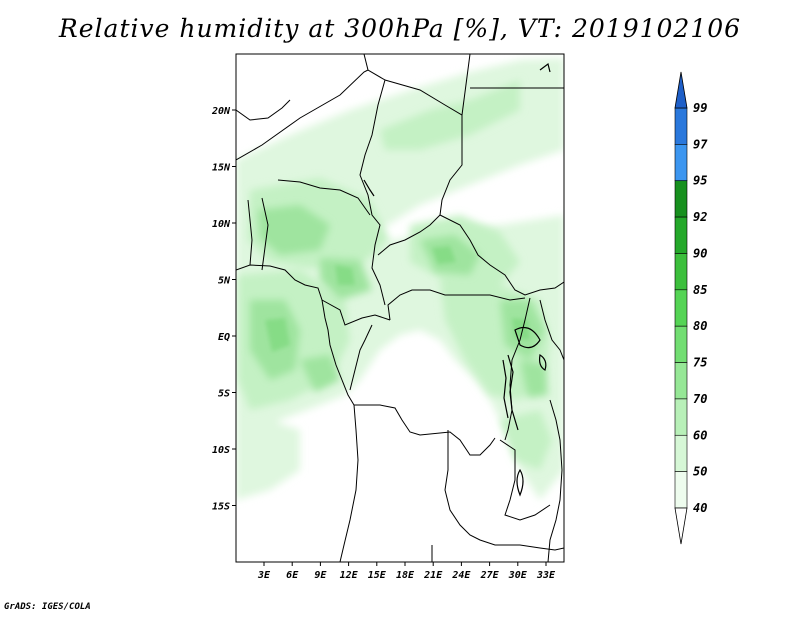 Image resolution: width=800 pixels, height=618 pixels. Describe the element at coordinates (700, 399) in the screenshot. I see `colorbar-label: 70` at that location.